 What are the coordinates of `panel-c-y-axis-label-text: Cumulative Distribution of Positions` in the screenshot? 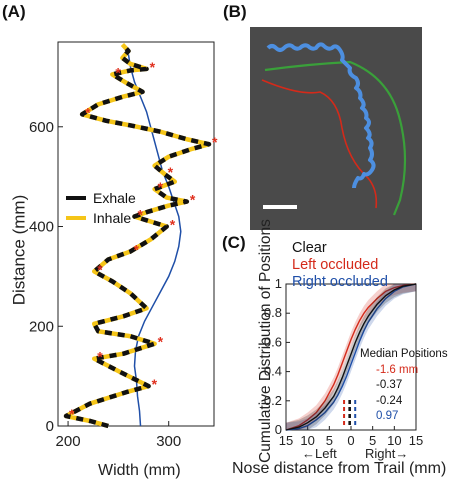 It's located at (265, 341).